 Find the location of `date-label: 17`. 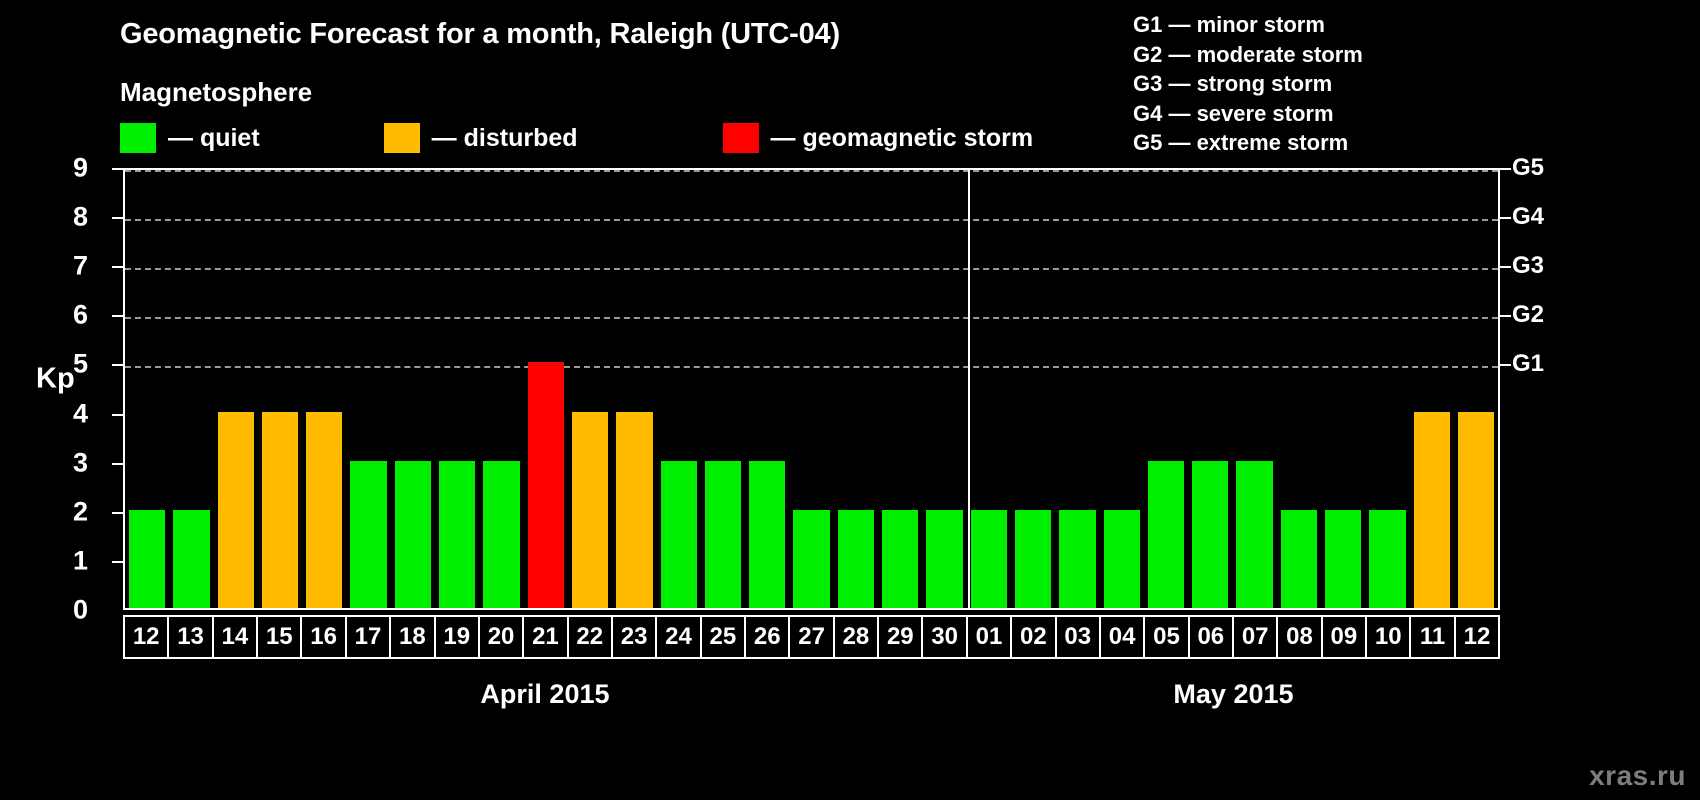

date-label: 17 is located at coordinates (368, 637).